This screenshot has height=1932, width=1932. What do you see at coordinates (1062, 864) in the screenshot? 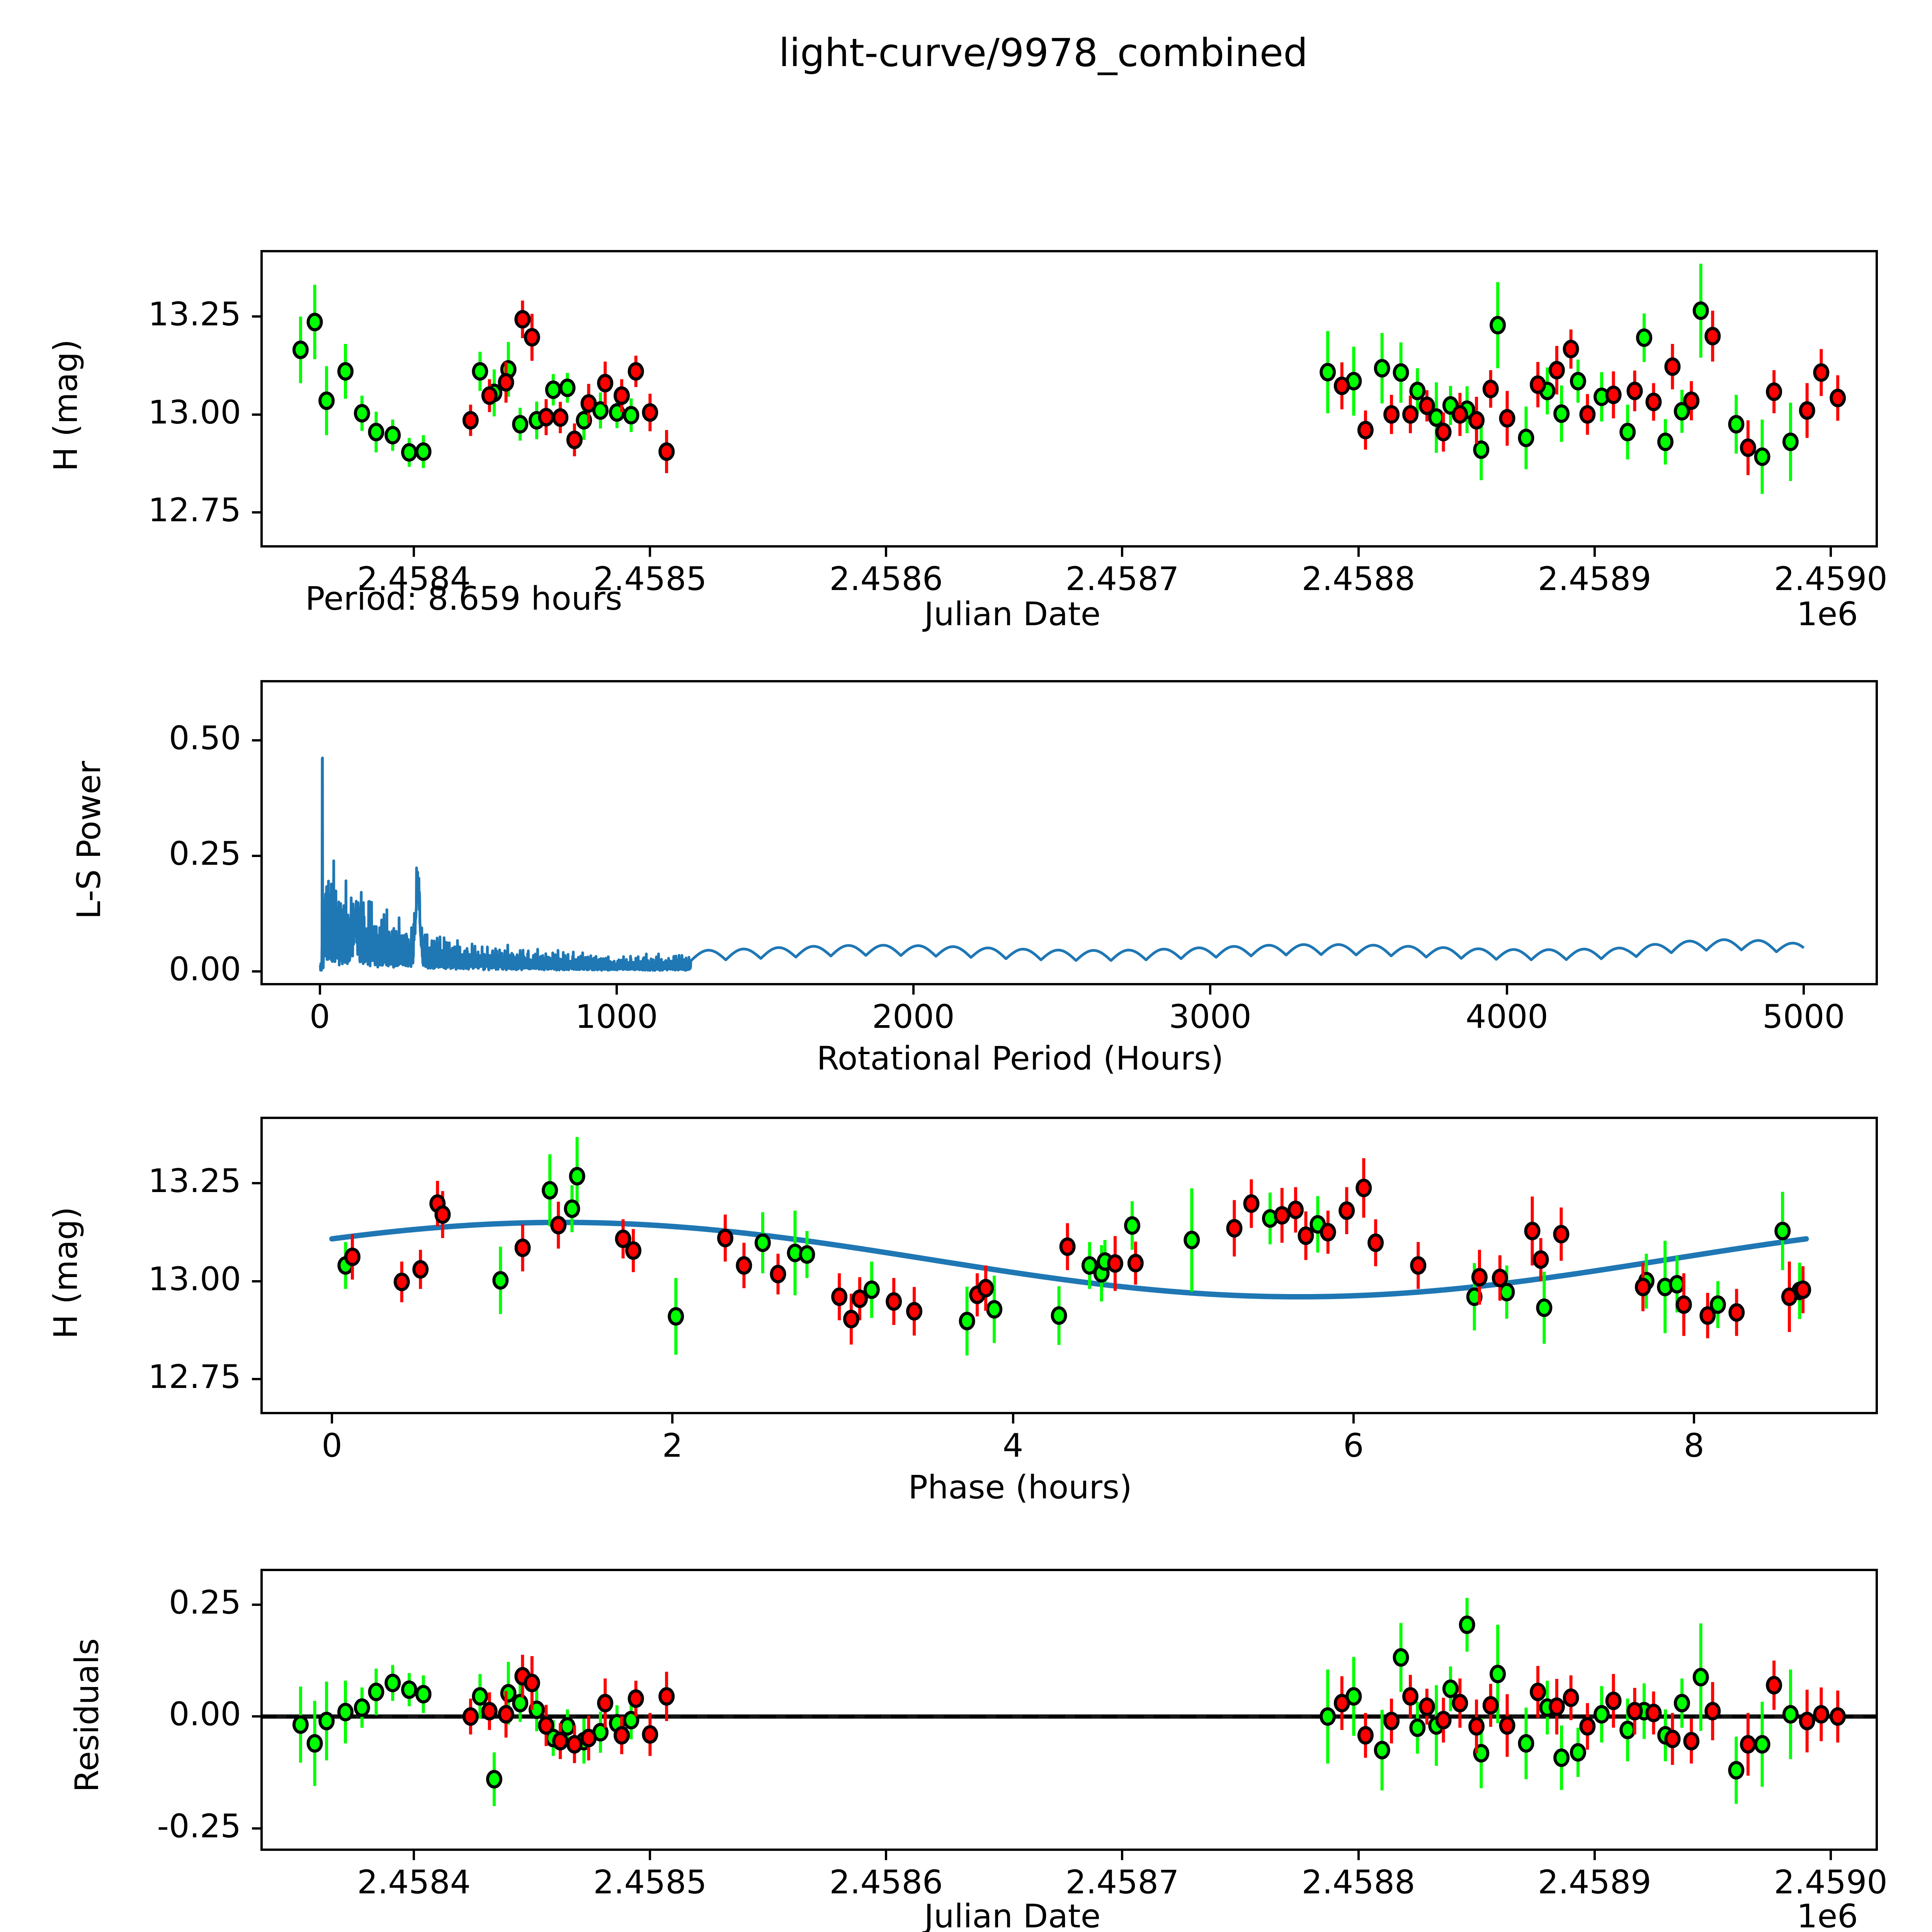
I see `panel1-plot-area` at bounding box center [1062, 864].